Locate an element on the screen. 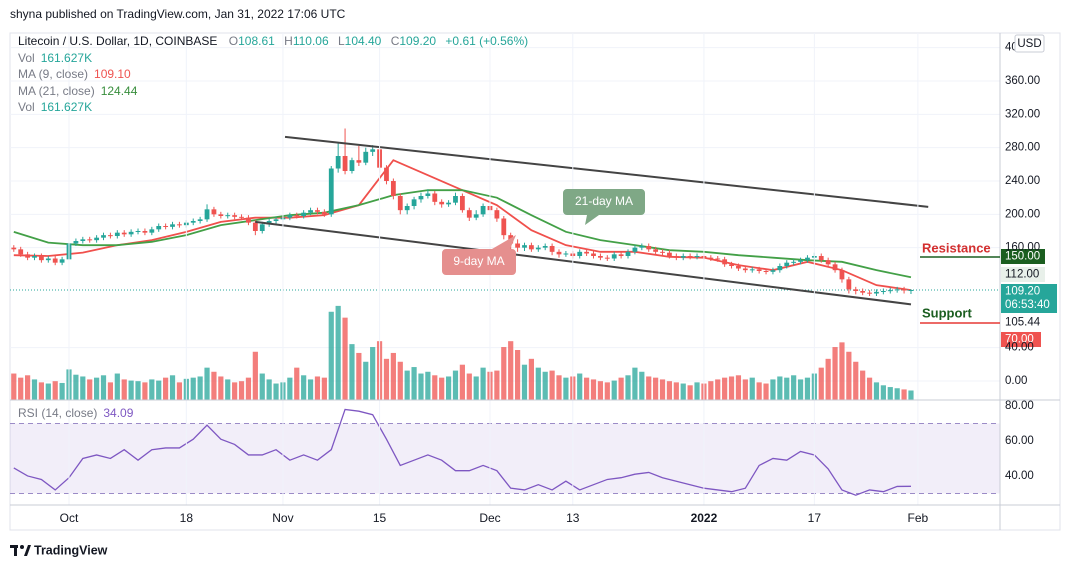  rsi-pane is located at coordinates (505, 452).